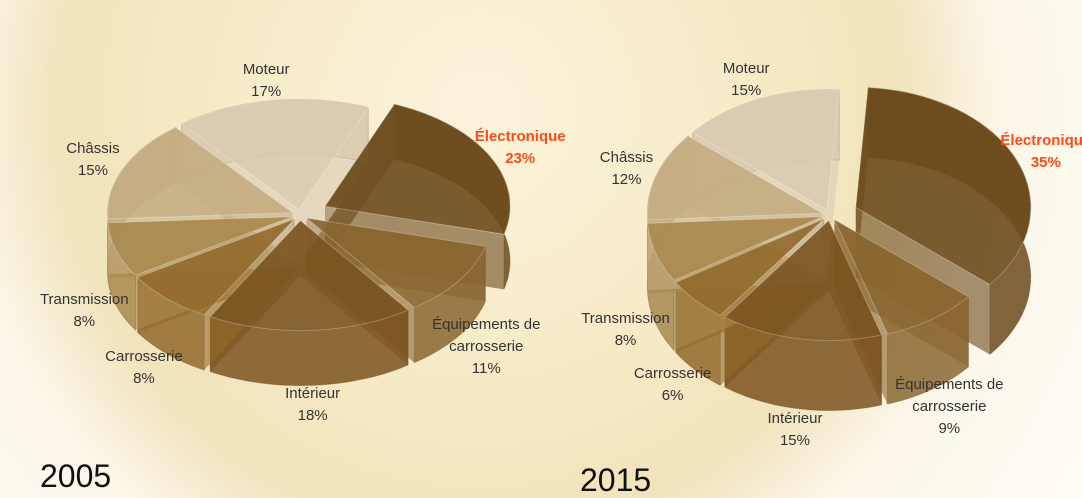  Describe the element at coordinates (1045, 162) in the screenshot. I see `slice-value: 35%` at that location.